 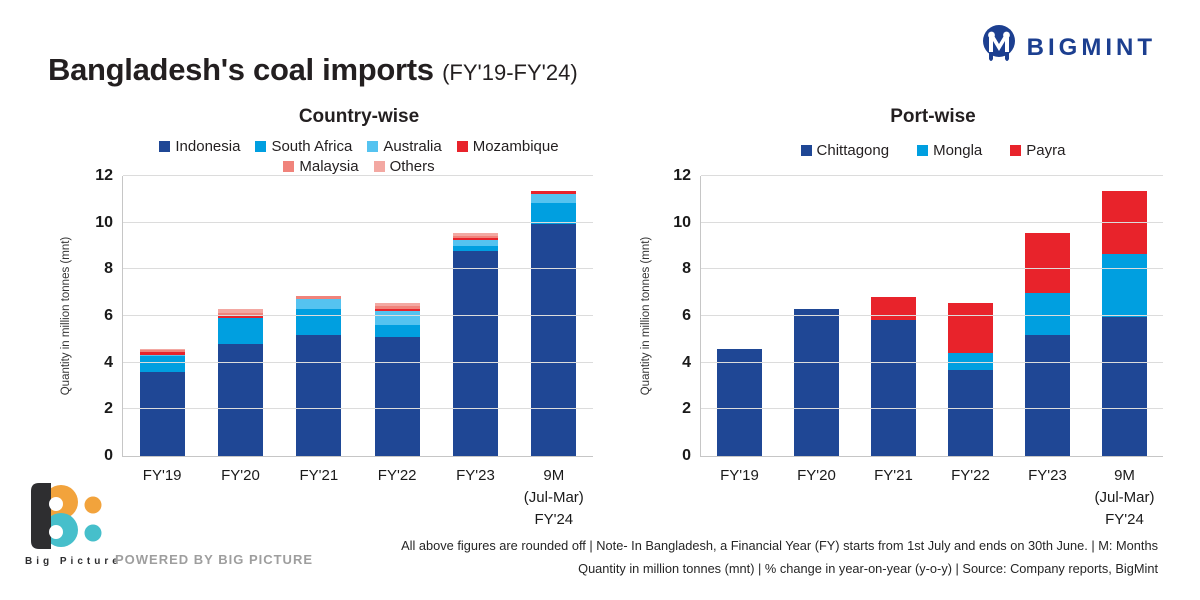 What do you see at coordinates (900, 150) in the screenshot?
I see `chart-legend: Chittagong Mongla Payra` at bounding box center [900, 150].